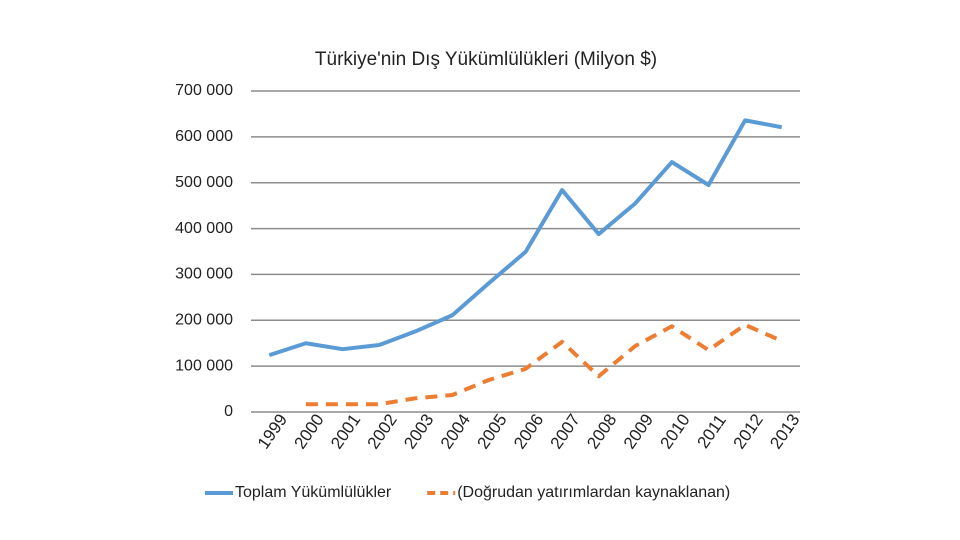  I want to click on x-tick-label: 2001, so click(345, 431).